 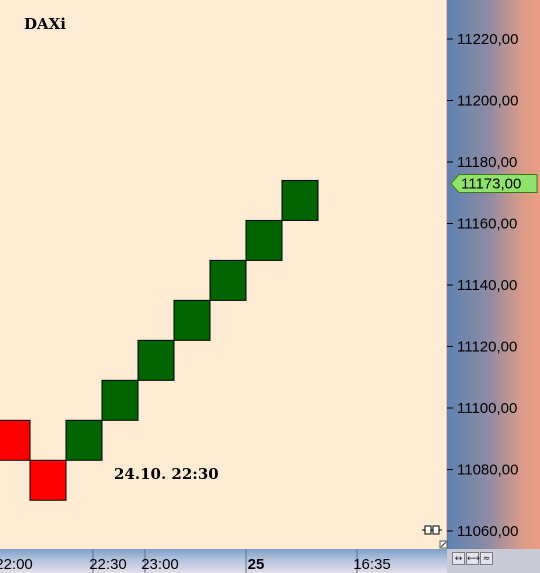 I want to click on current-price-tag-shape, so click(x=494, y=184).